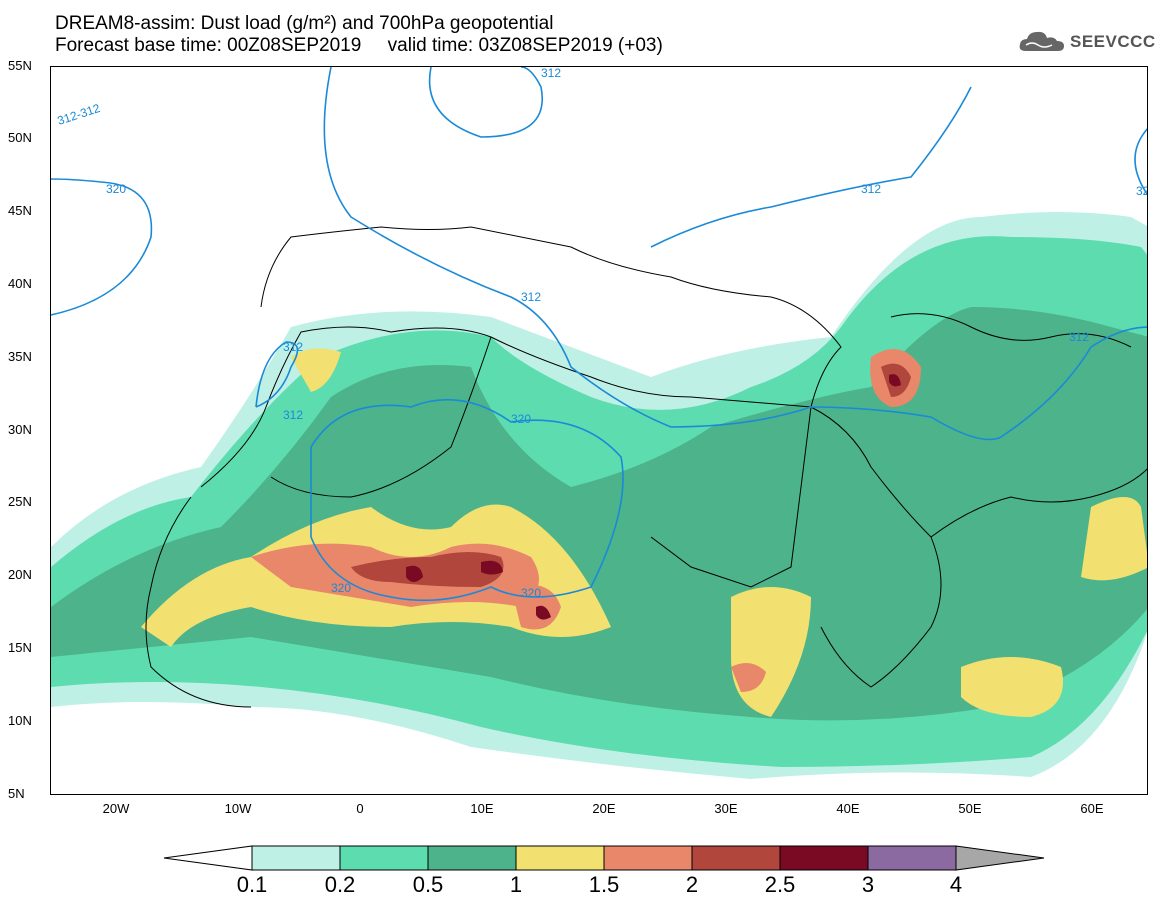 This screenshot has width=1165, height=907. What do you see at coordinates (116, 808) in the screenshot?
I see `lon-label: 20W` at bounding box center [116, 808].